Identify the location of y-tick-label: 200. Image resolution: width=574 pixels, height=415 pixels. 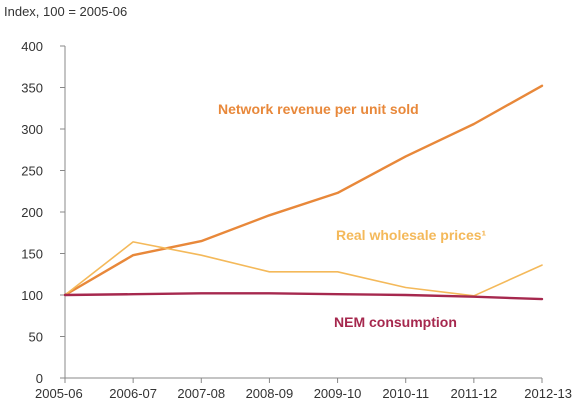
(32, 212).